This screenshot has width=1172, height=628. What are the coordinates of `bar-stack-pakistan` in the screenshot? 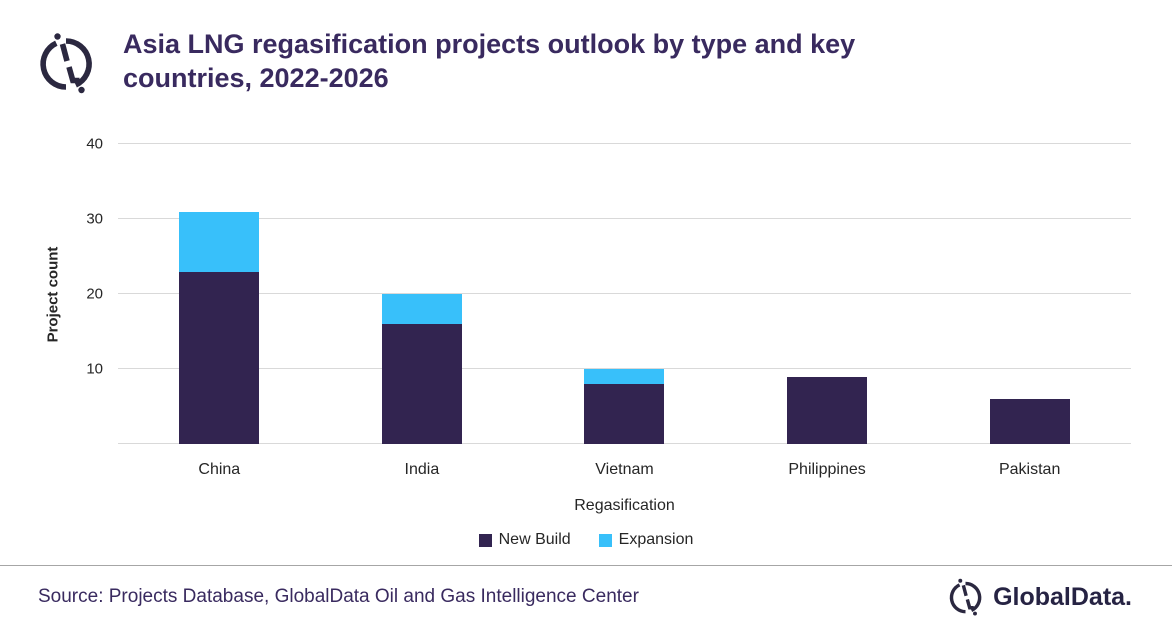 It's located at (1029, 421).